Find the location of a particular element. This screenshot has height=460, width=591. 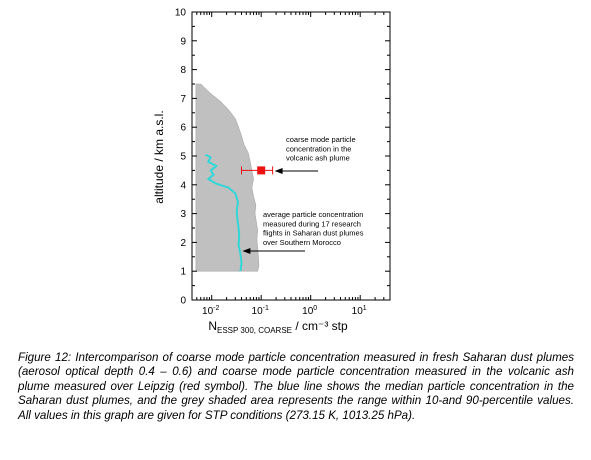

y-tick-label: 1 is located at coordinates (183, 272).